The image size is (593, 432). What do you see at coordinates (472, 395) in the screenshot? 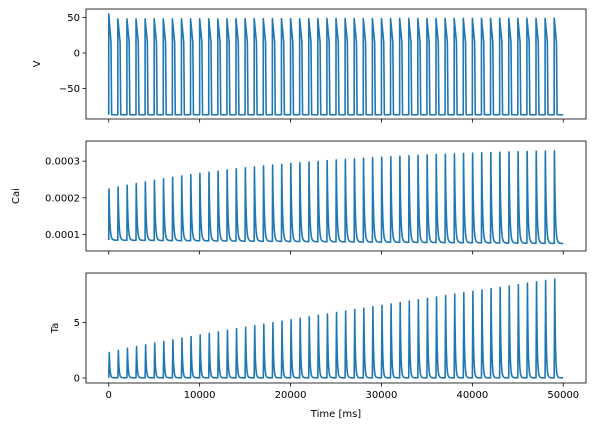
I see `xtick-label: 40000` at bounding box center [472, 395].